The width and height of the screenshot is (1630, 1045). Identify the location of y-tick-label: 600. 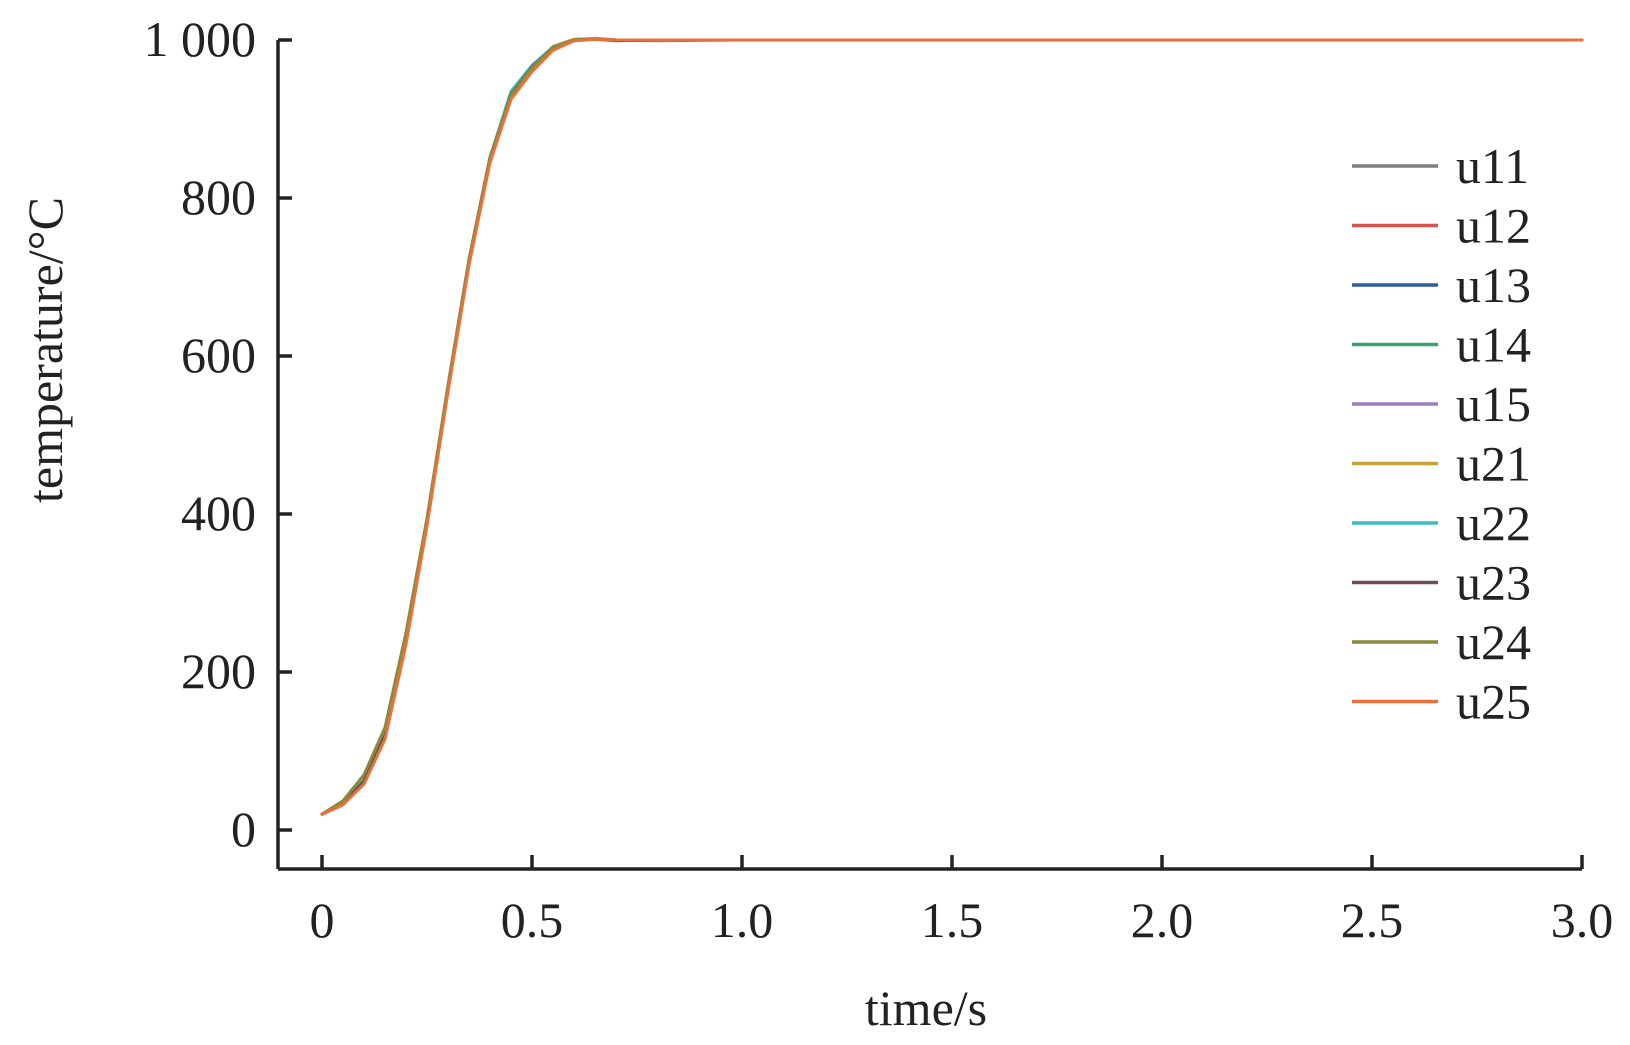
(218, 355).